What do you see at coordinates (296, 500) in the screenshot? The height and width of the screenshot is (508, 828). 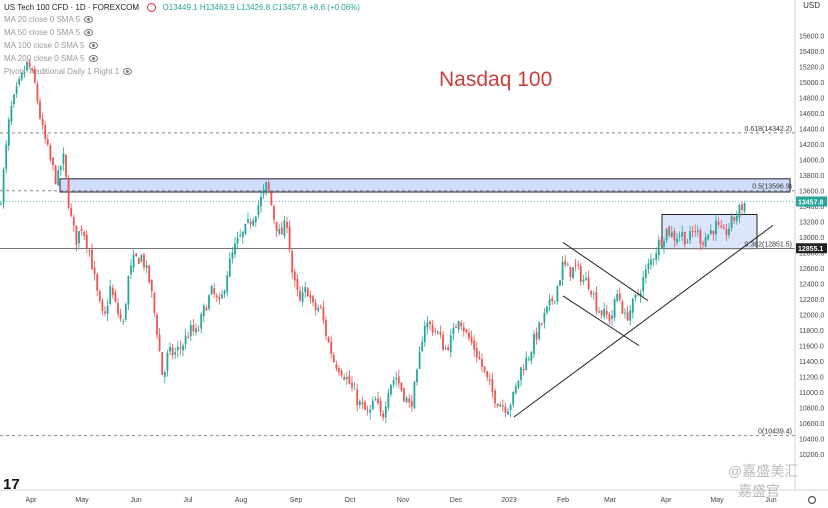 I see `time-tick-label: Sep` at bounding box center [296, 500].